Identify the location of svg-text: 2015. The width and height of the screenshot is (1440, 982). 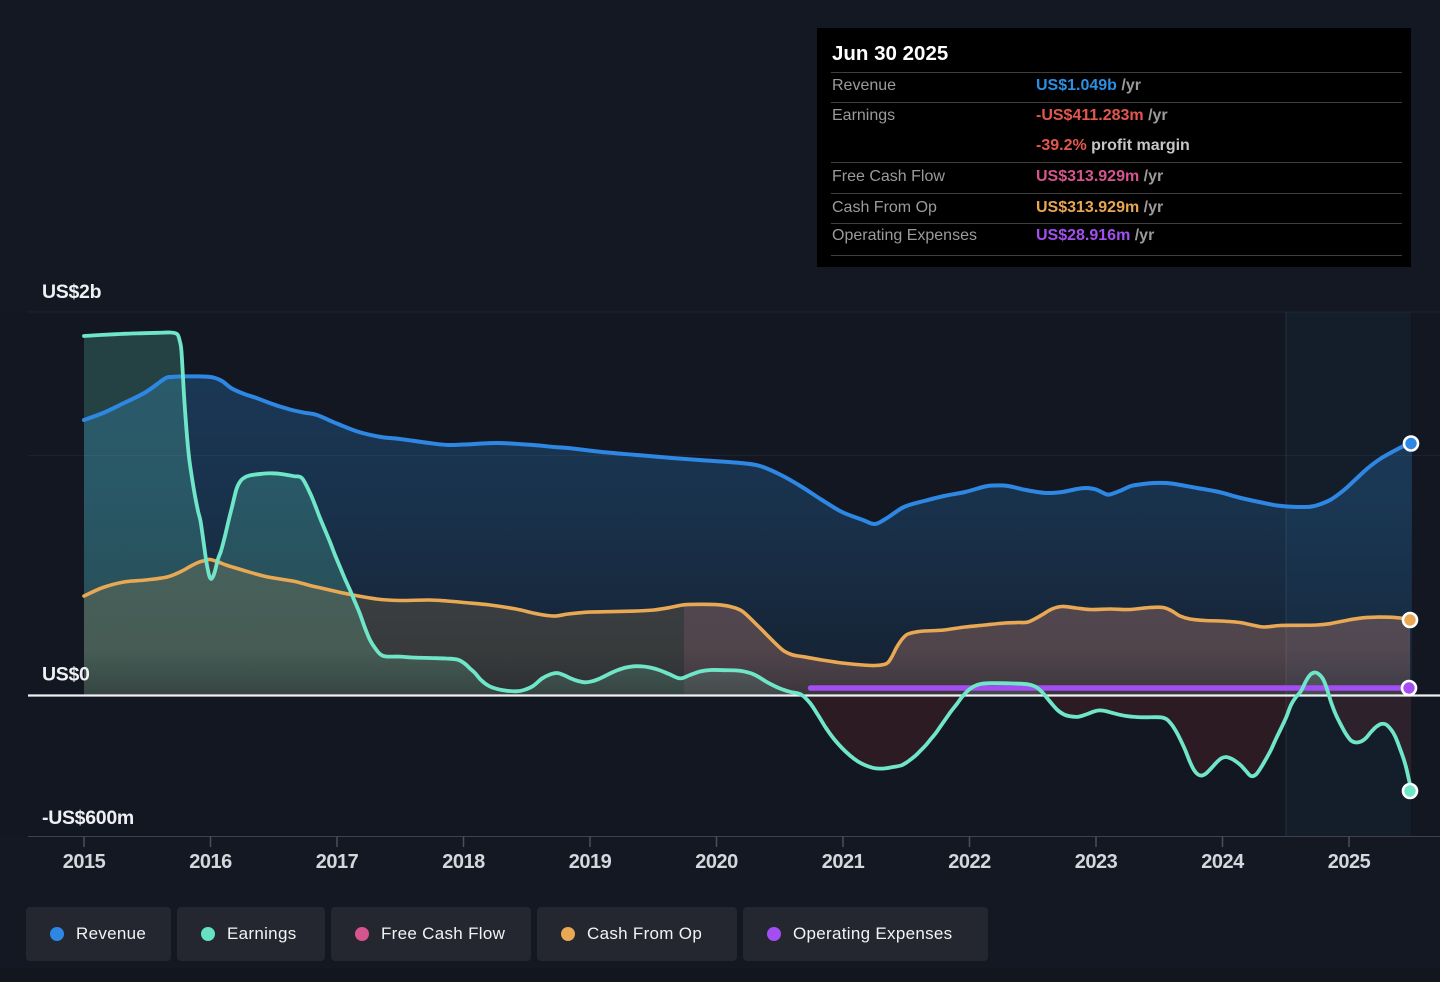
(84, 862).